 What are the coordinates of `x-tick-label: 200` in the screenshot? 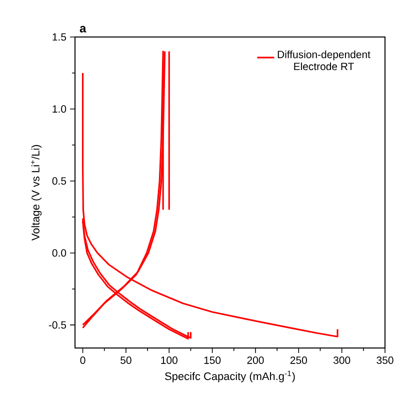 It's located at (255, 360).